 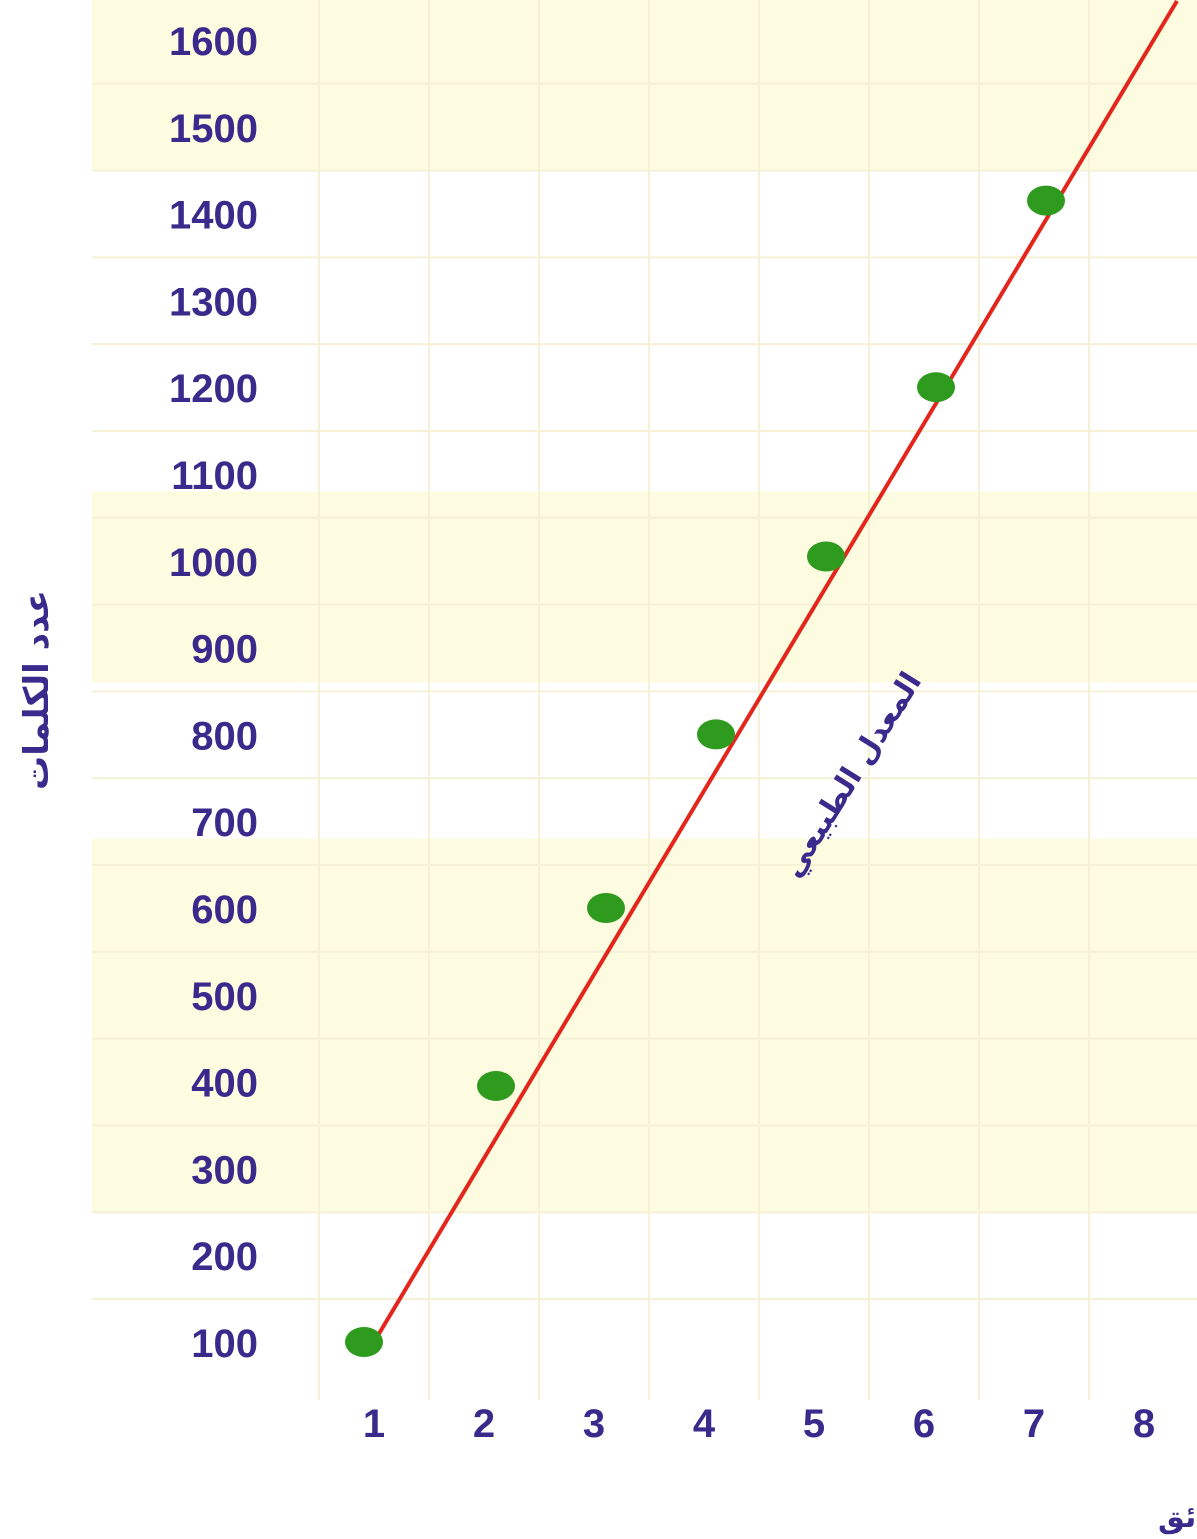 What do you see at coordinates (213, 216) in the screenshot?
I see `y-tick-1400: 1400` at bounding box center [213, 216].